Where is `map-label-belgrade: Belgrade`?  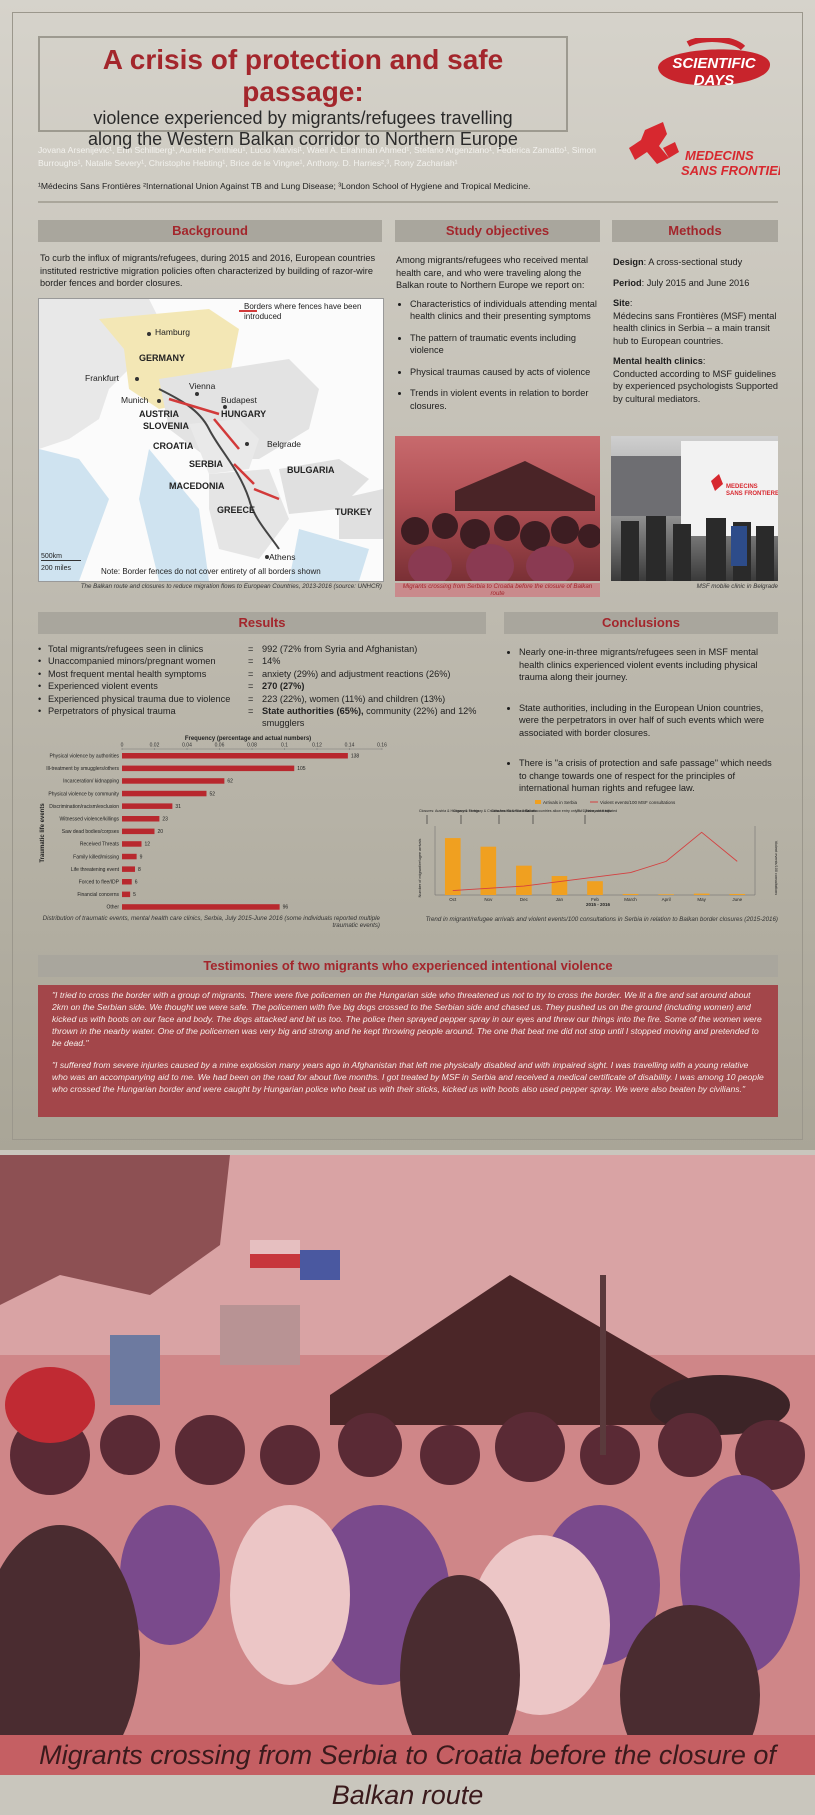
map-label-belgrade: Belgrade is located at coordinates (284, 444).